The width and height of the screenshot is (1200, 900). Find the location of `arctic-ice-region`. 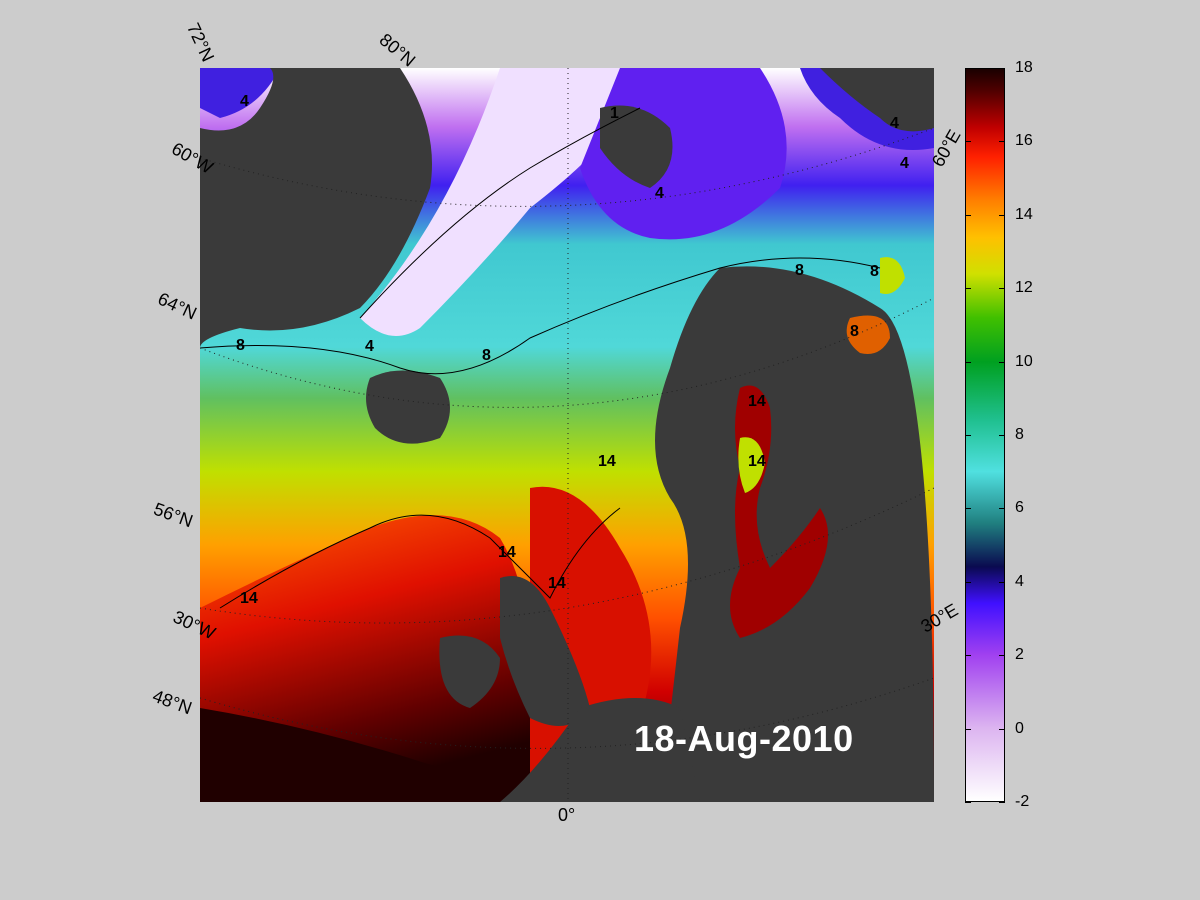

arctic-ice-region is located at coordinates (495, 202).